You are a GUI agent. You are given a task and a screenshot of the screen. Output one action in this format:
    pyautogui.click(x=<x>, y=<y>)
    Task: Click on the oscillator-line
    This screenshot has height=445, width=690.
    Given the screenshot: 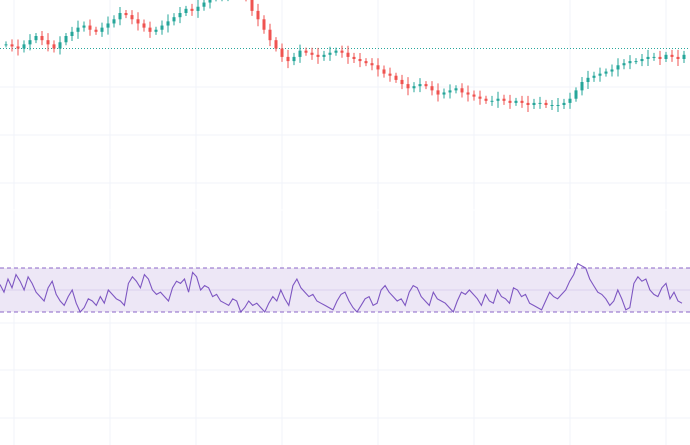 What is the action you would take?
    pyautogui.click(x=341, y=288)
    